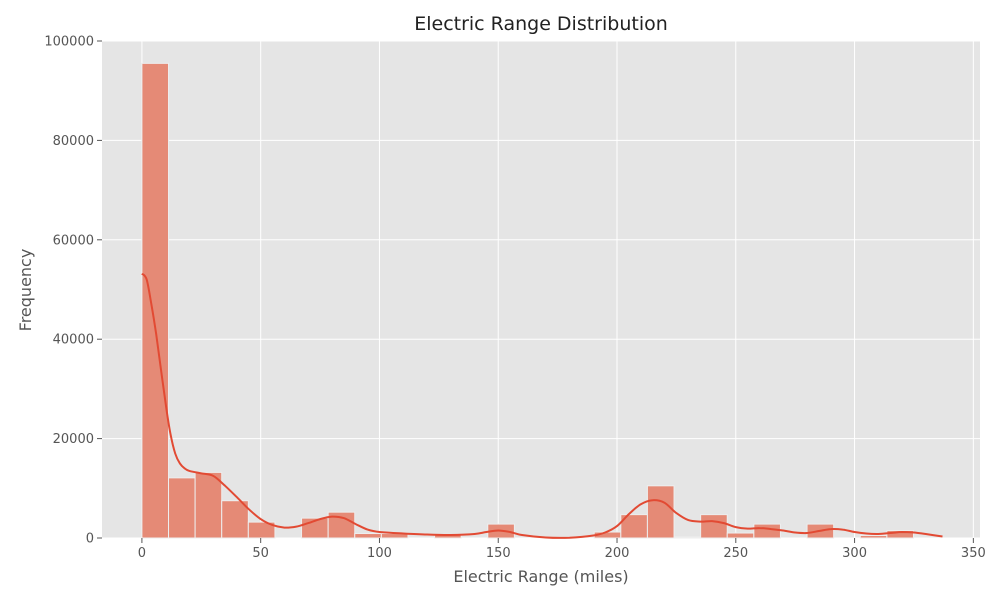 The image size is (1000, 600). Describe the element at coordinates (73, 439) in the screenshot. I see `y-tick-label: 20000` at that location.